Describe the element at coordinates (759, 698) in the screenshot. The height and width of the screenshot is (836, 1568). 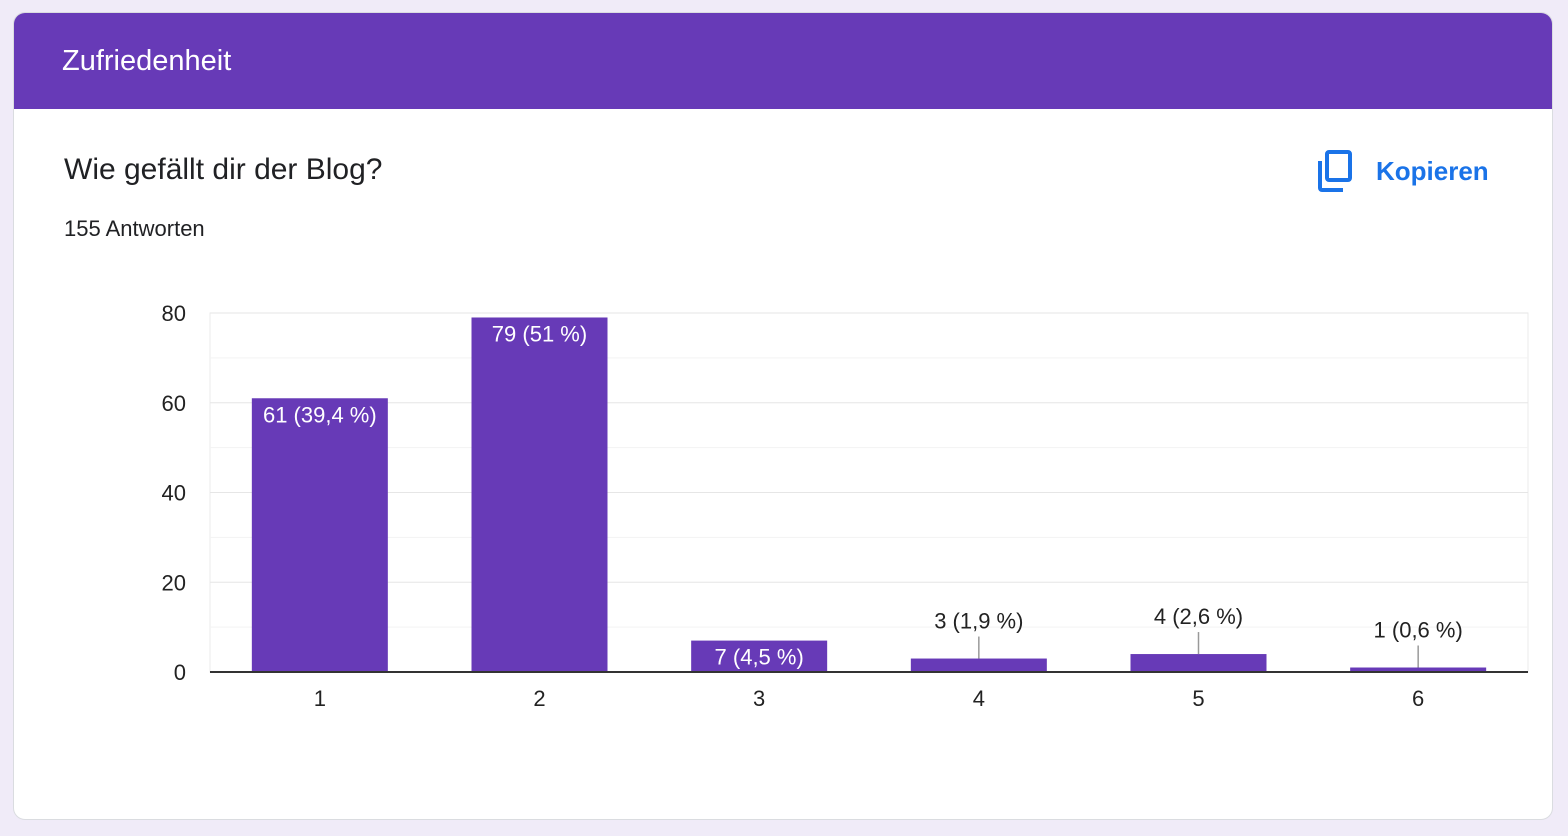
I see `x-tick-label: 3` at that location.